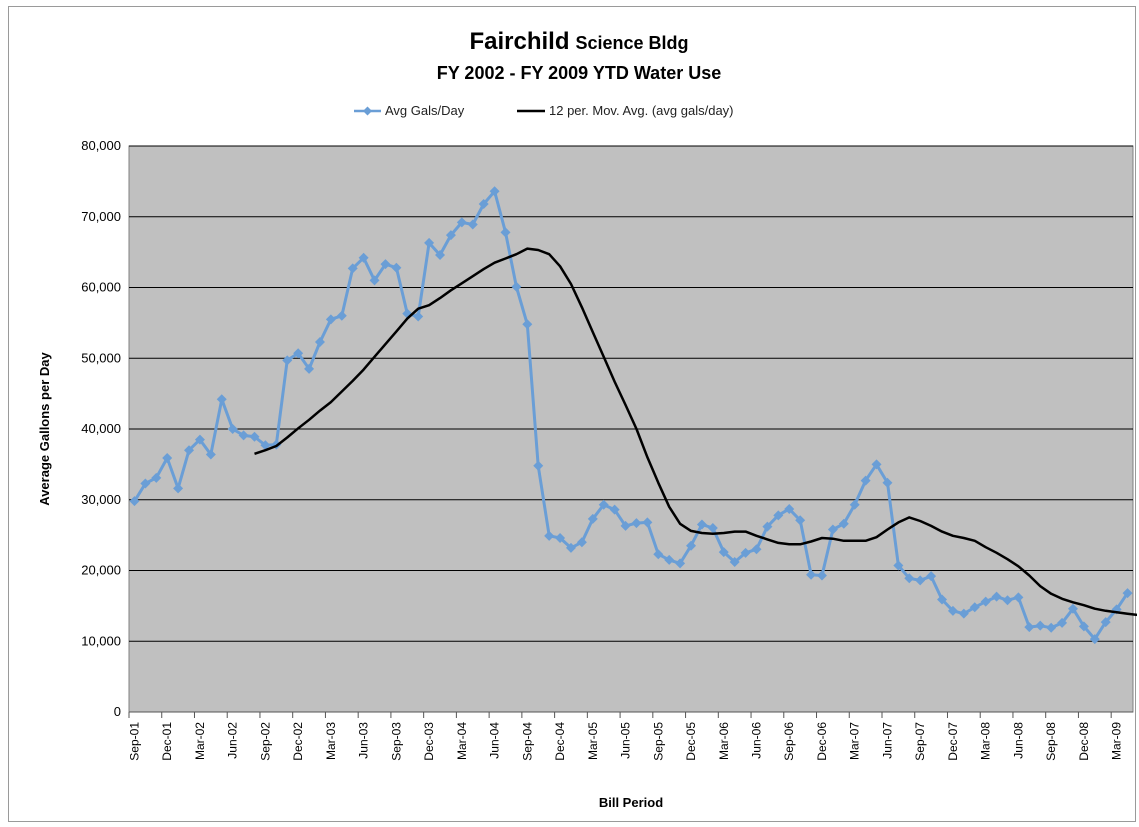  Describe the element at coordinates (822, 741) in the screenshot. I see `x-tick-label: Dec-06` at that location.